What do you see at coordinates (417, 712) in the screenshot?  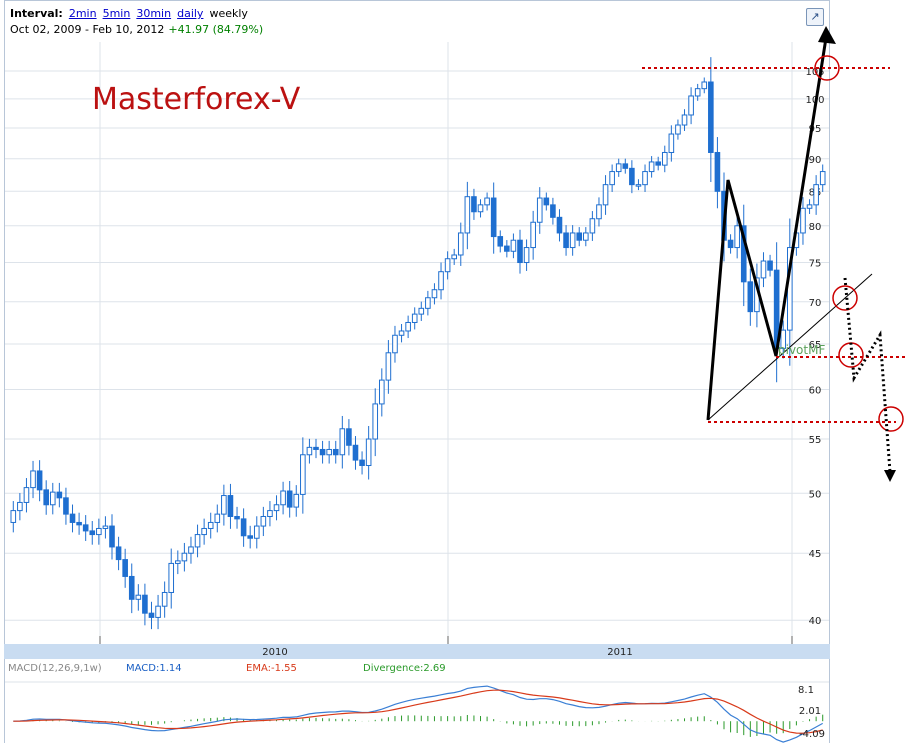 I see `macd-panel: 8.1 2.01 -4.09` at bounding box center [417, 712].